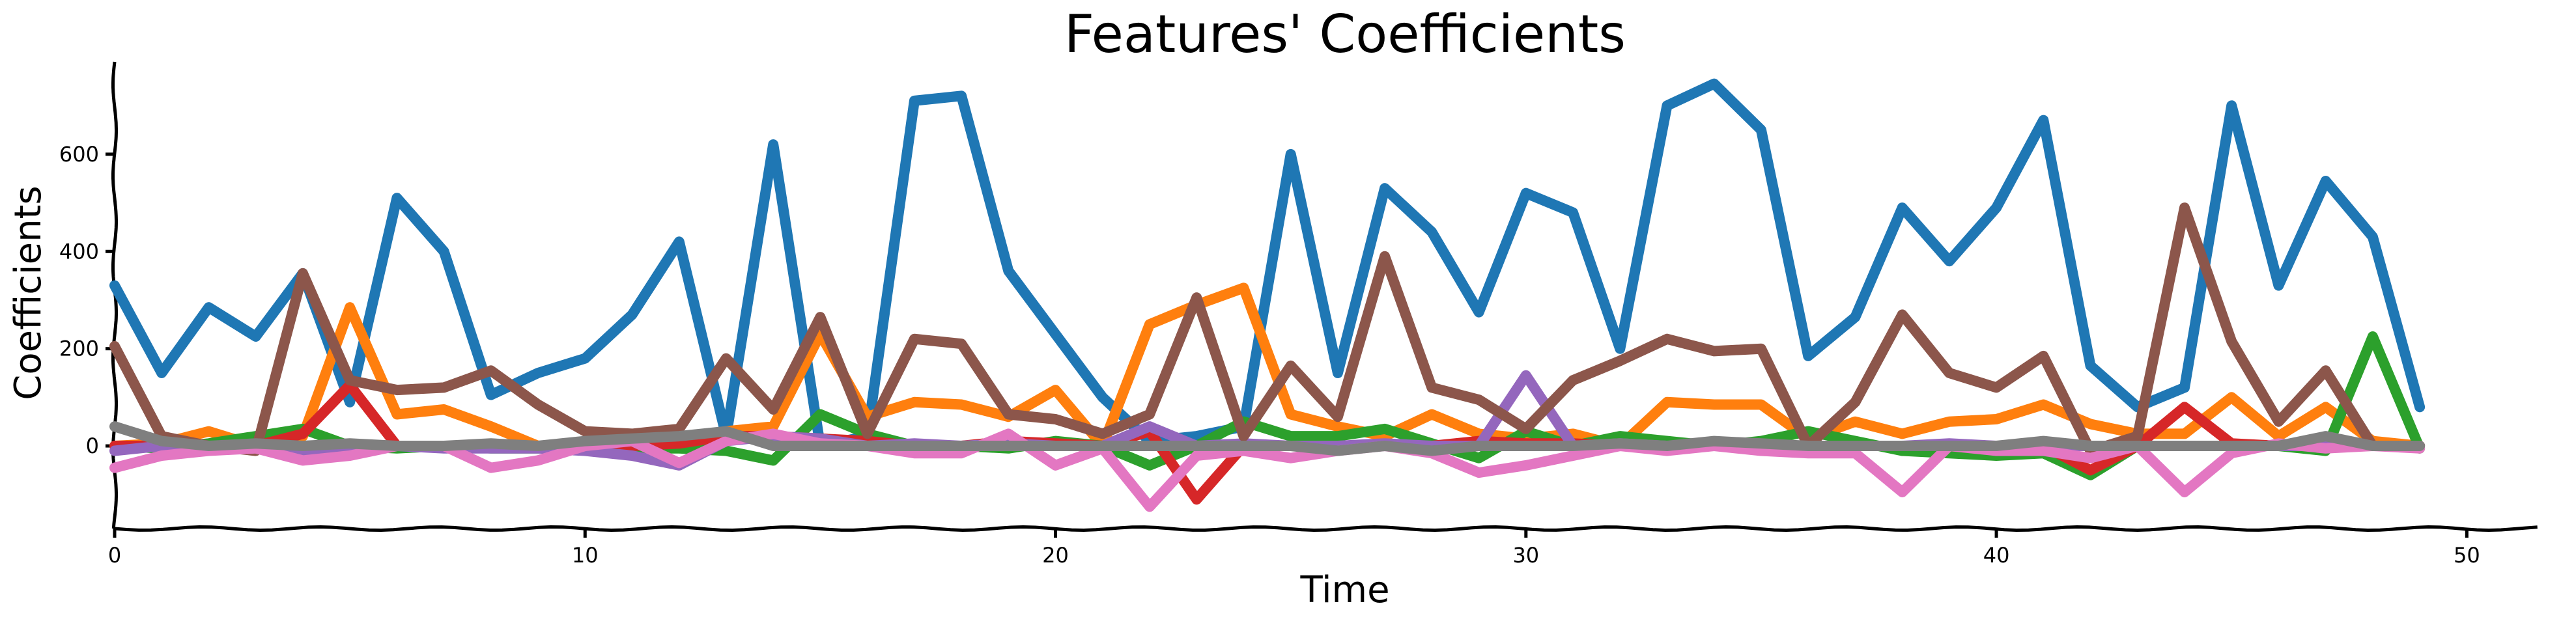 The height and width of the screenshot is (621, 2576). I want to click on x-tick-label: 50, so click(2467, 555).